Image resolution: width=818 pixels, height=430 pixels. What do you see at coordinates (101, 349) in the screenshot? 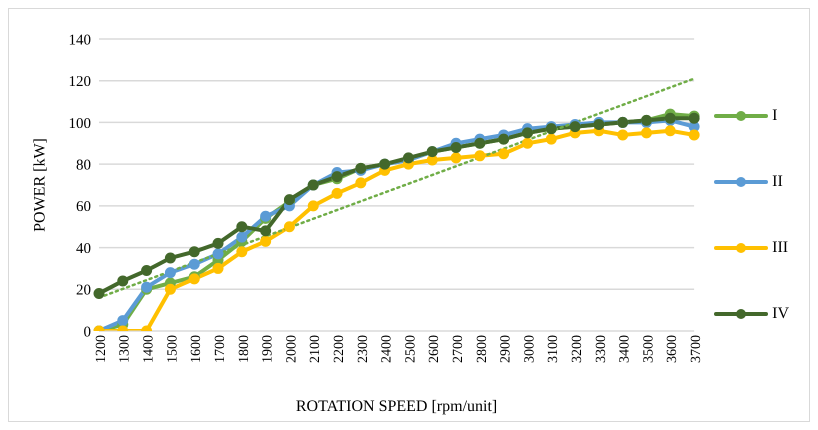
I see `x-tick-label: 1200` at bounding box center [101, 349].